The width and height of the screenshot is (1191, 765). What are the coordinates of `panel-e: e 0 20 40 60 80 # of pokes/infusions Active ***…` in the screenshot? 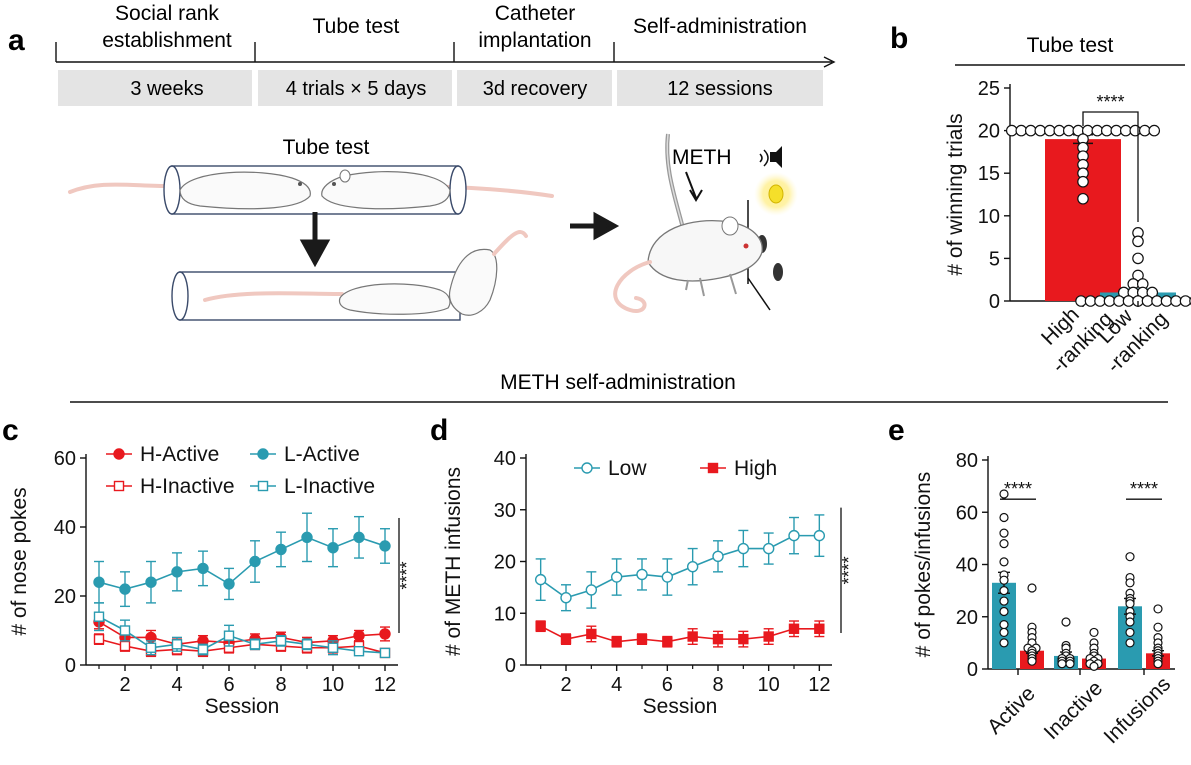 It's located at (1031, 581).